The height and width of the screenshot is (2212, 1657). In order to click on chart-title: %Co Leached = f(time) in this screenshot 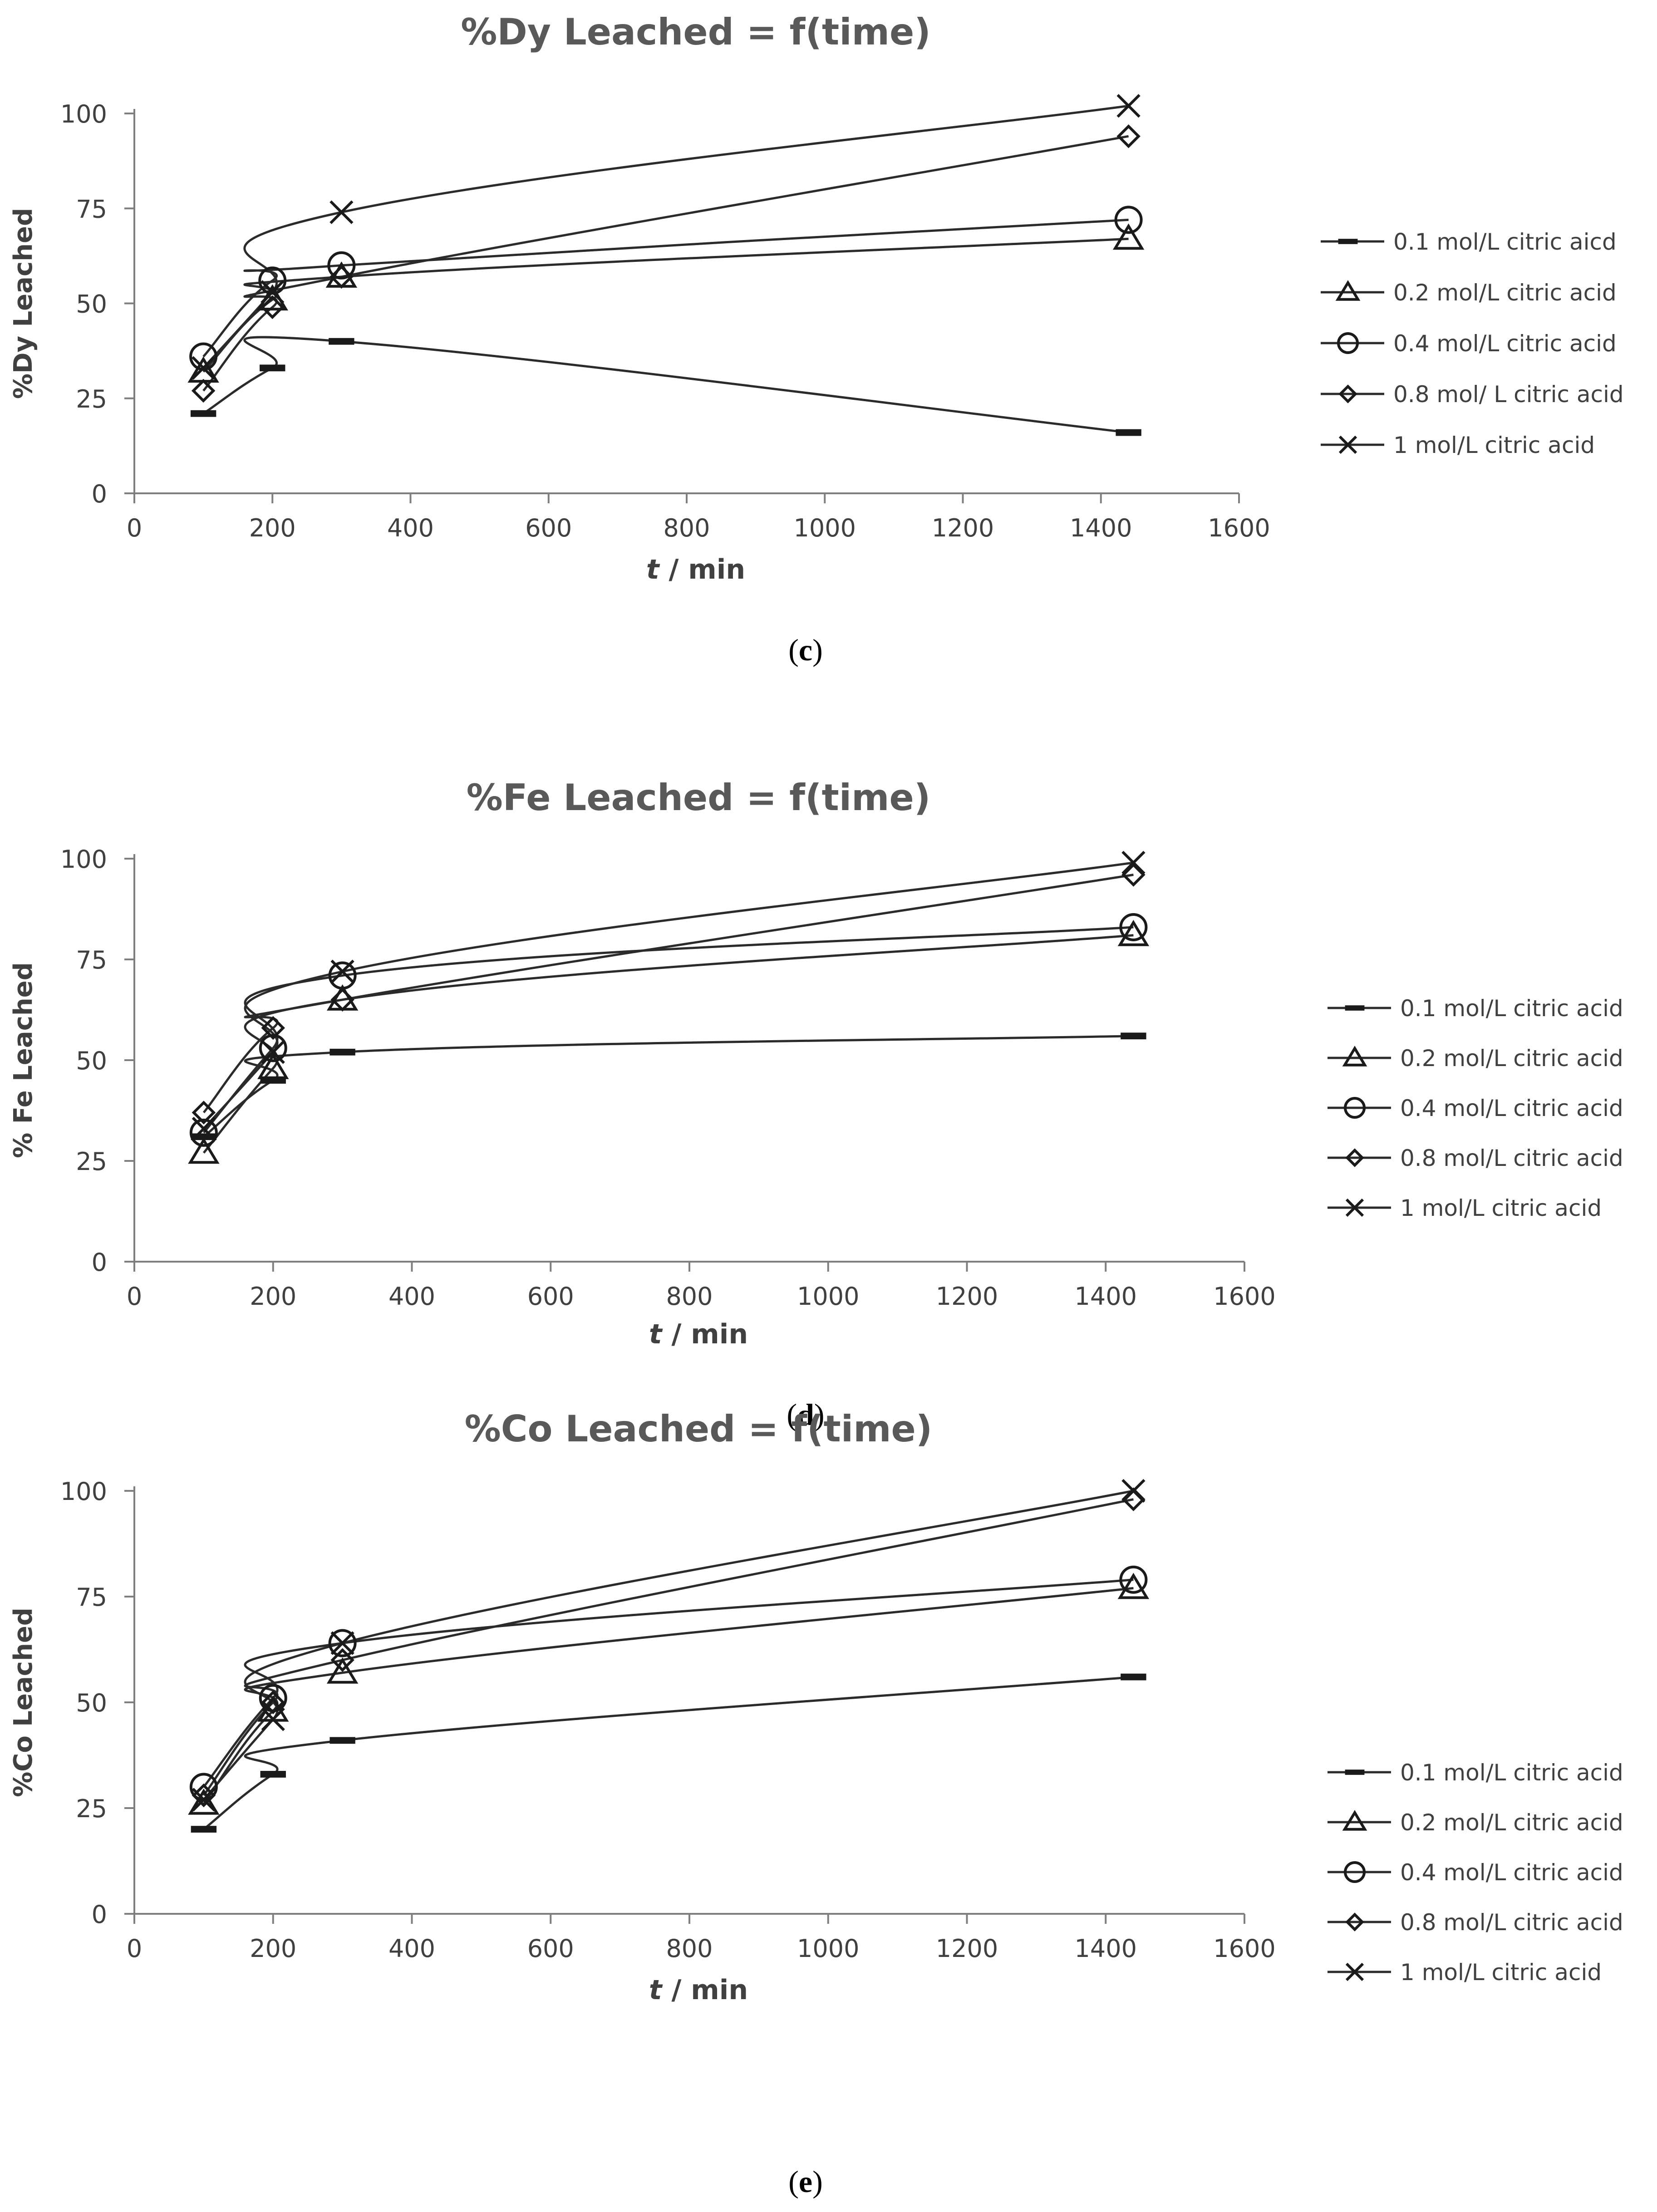, I will do `click(699, 1429)`.